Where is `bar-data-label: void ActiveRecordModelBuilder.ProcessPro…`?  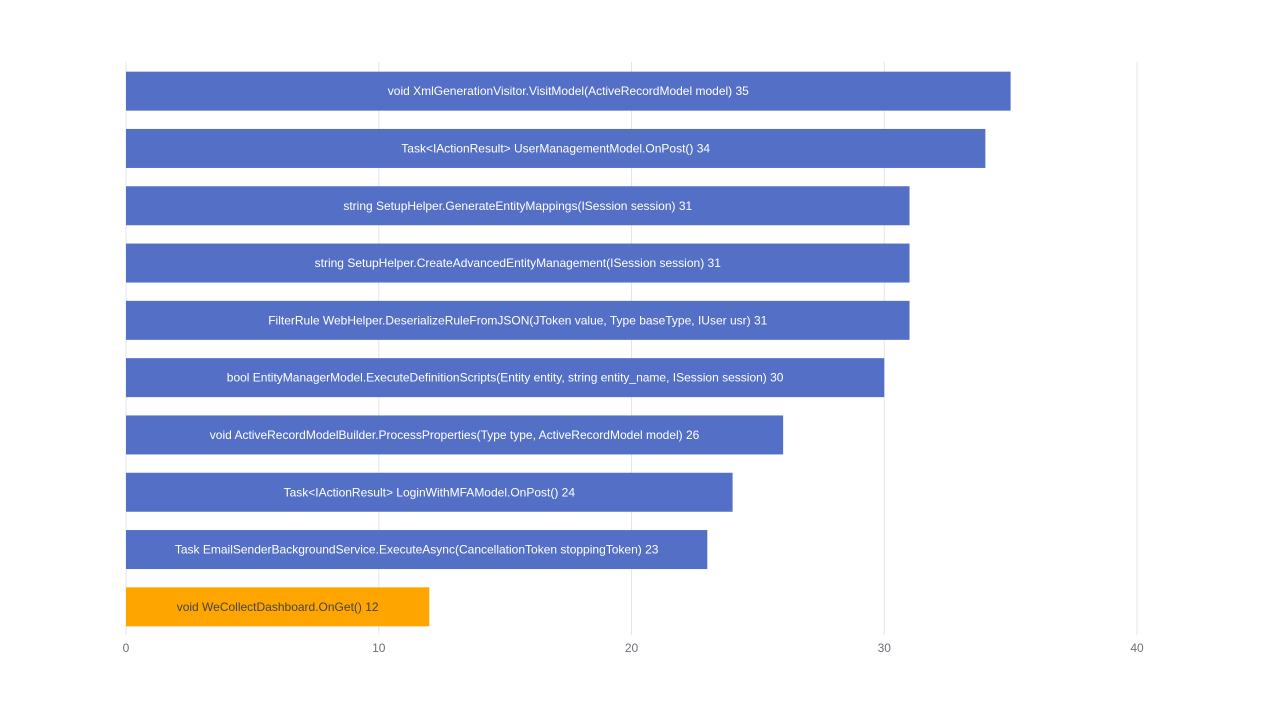 bar-data-label: void ActiveRecordModelBuilder.ProcessPro… is located at coordinates (455, 435).